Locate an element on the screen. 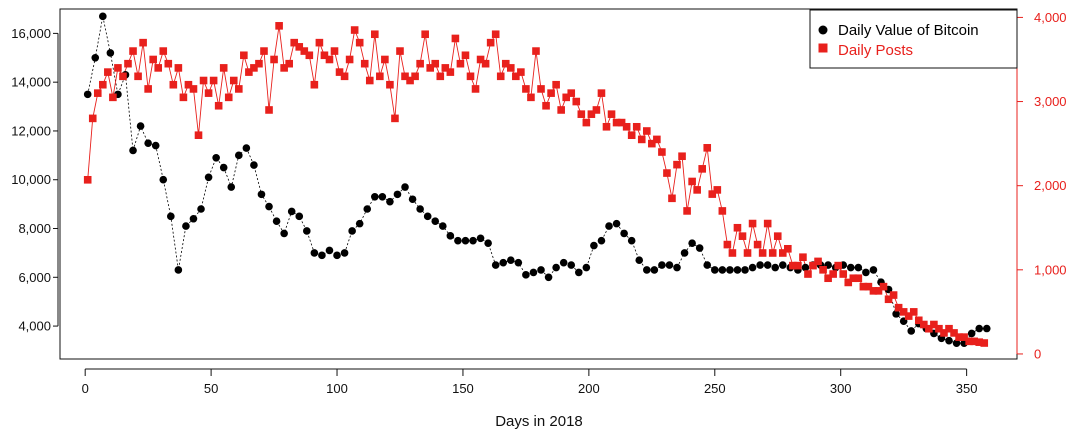  y-right-tick-label: 3,000 is located at coordinates (1050, 101).